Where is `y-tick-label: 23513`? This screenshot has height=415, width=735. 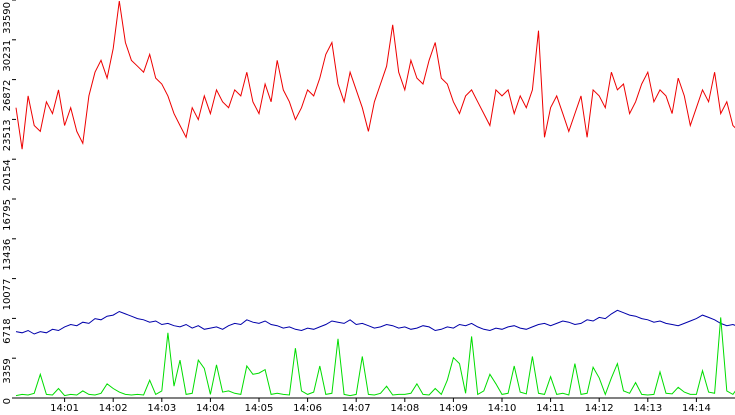
y-tick-label: 23513 is located at coordinates (7, 135).